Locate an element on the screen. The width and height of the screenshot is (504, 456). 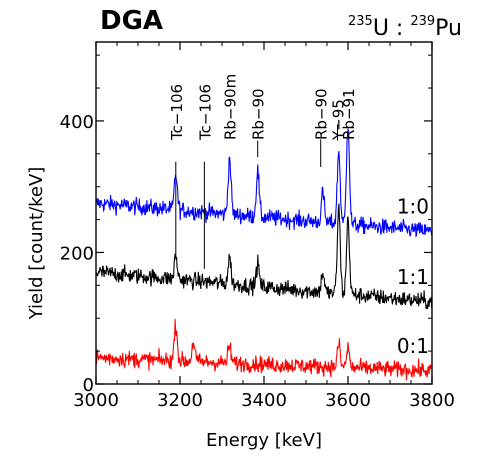
ratio-iso1: 235 is located at coordinates (360, 21).